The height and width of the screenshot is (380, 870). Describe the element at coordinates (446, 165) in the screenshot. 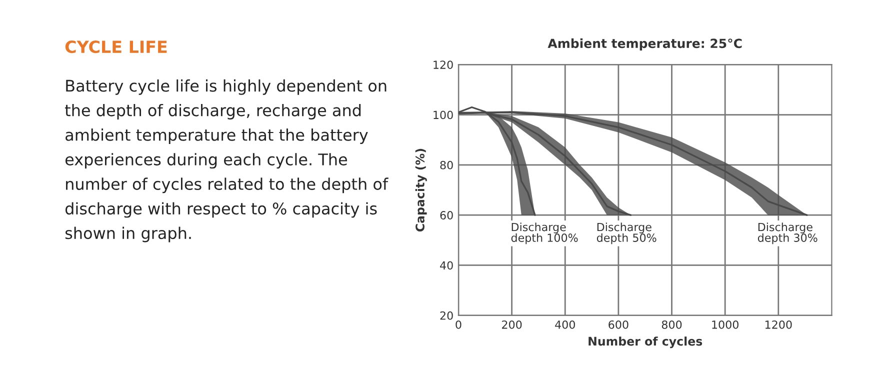

I see `y-tick-label: 80` at that location.